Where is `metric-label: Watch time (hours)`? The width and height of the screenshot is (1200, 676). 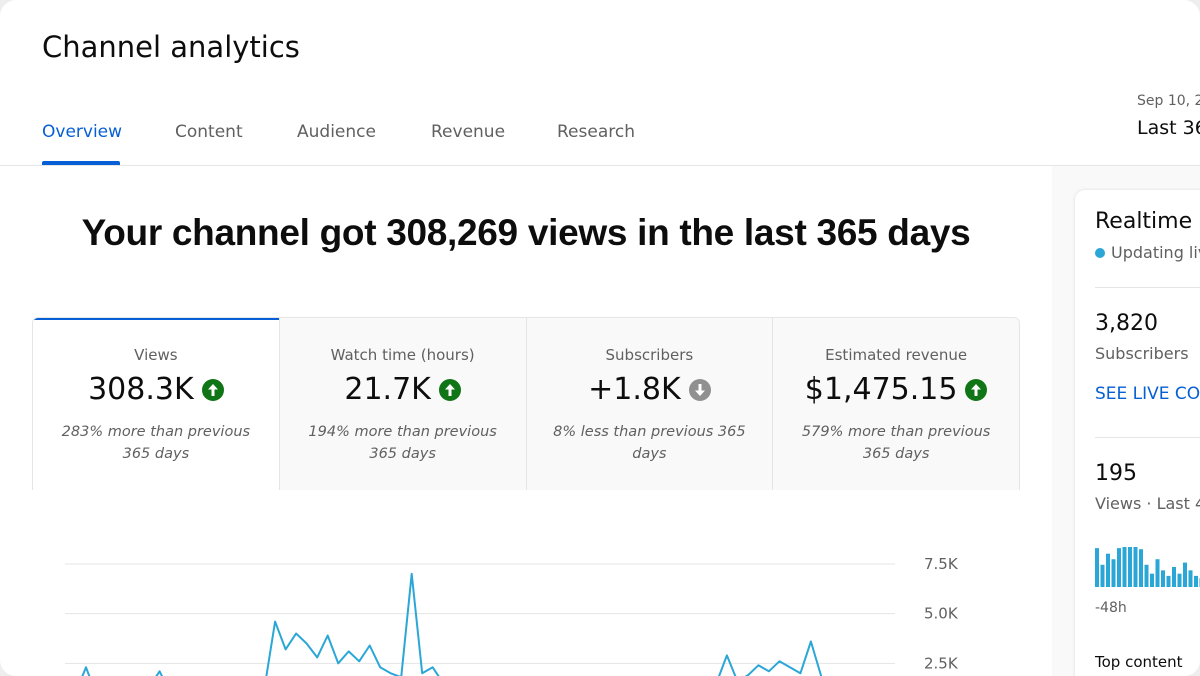
metric-label: Watch time (hours) is located at coordinates (402, 355).